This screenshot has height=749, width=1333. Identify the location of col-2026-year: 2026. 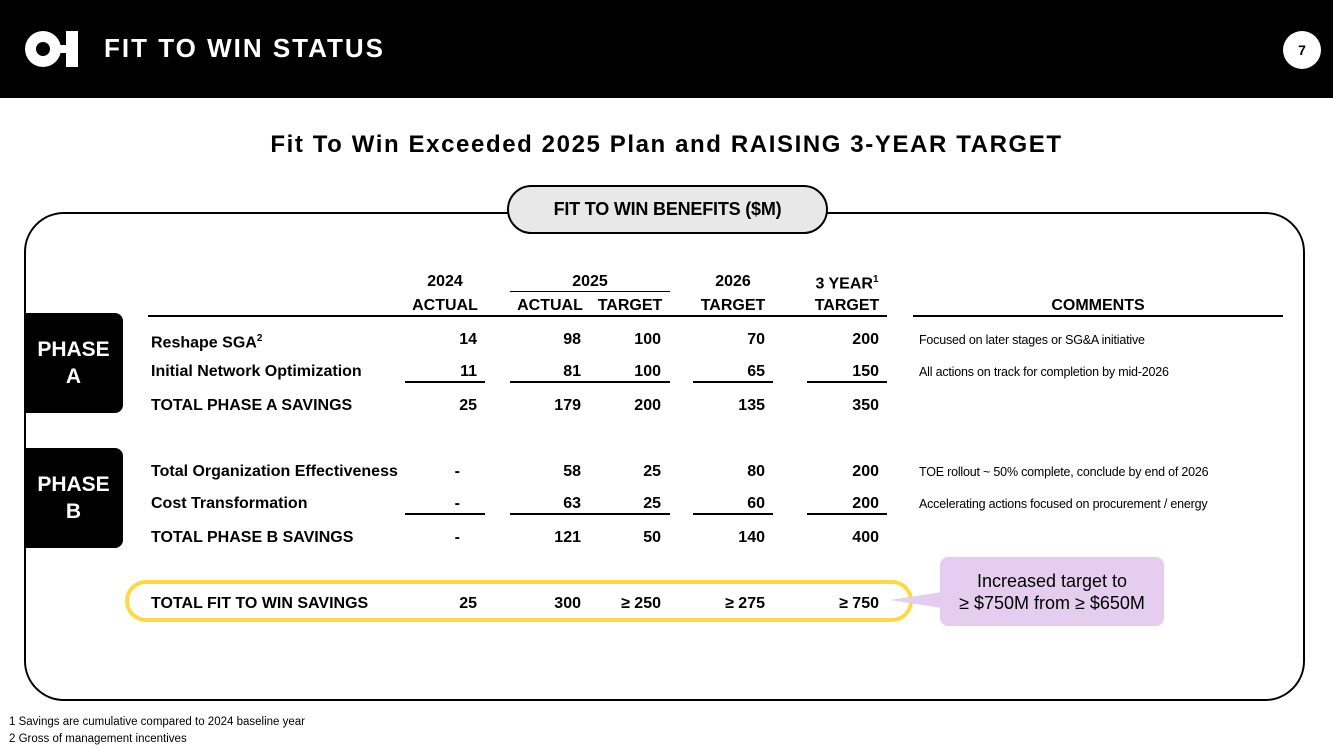
(733, 281).